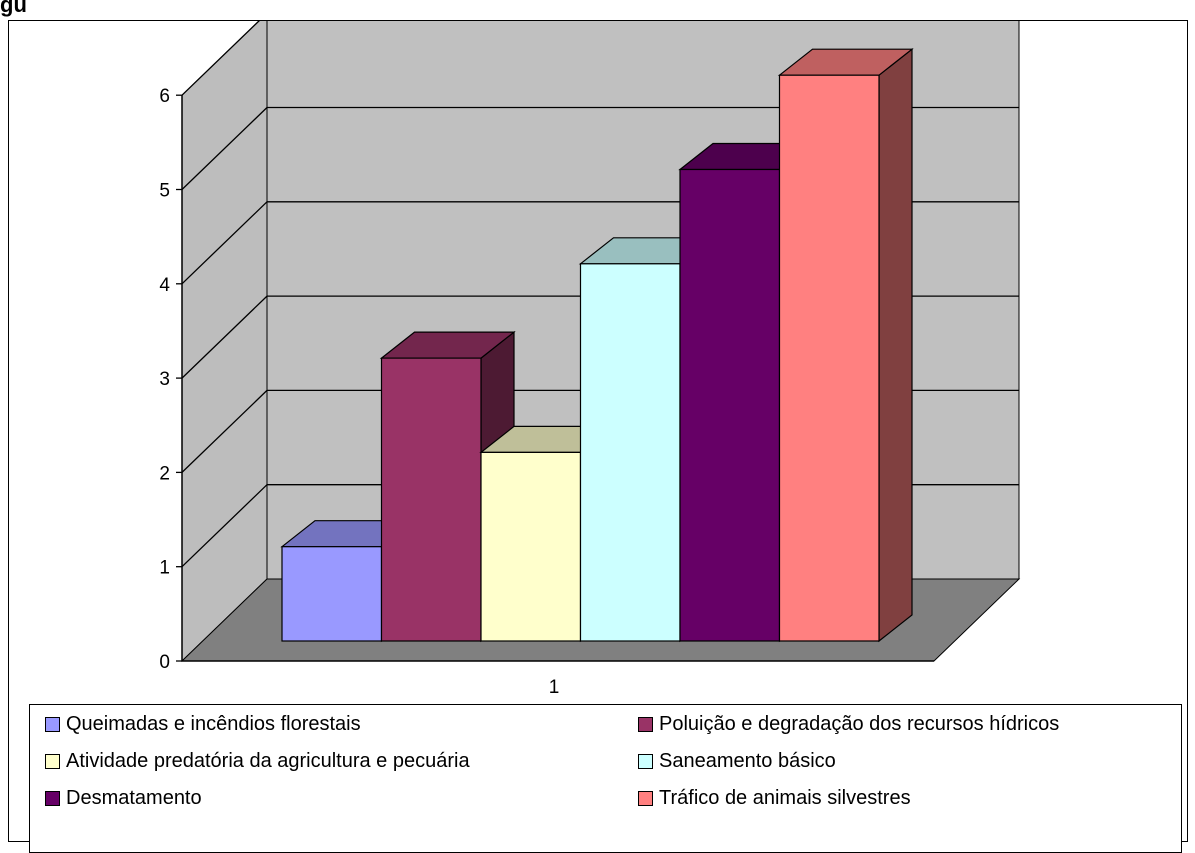  Describe the element at coordinates (164, 473) in the screenshot. I see `y-tick-label: 2` at that location.